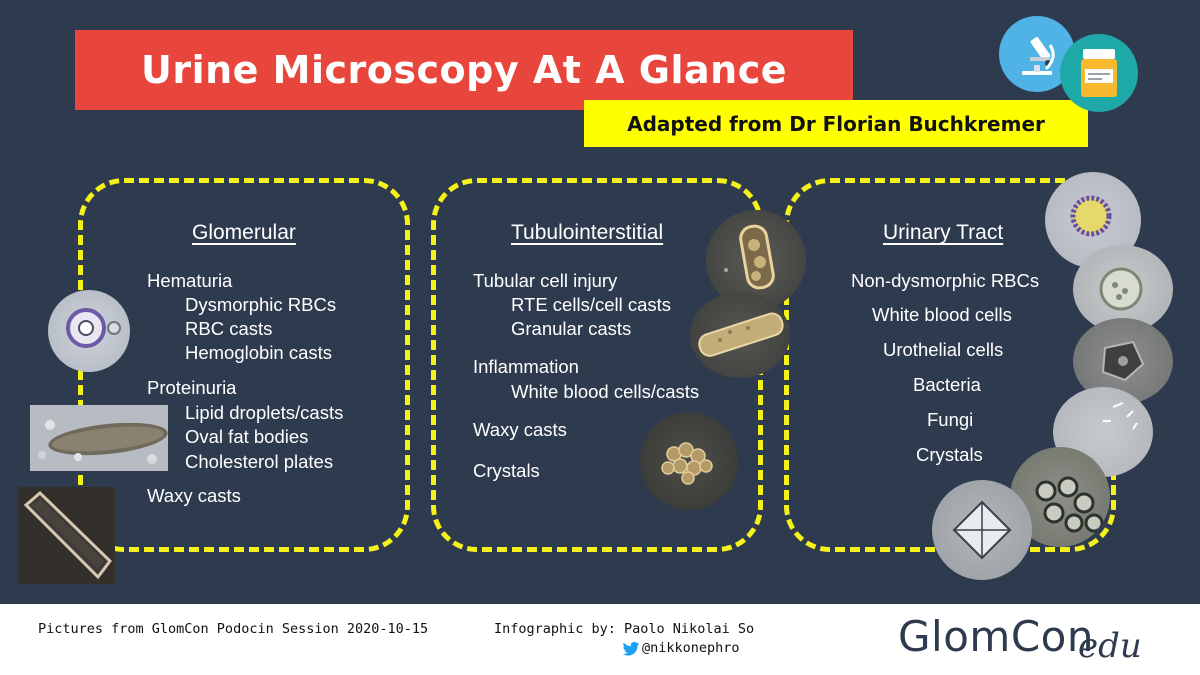  What do you see at coordinates (264, 412) in the screenshot?
I see `list-item: Lipid droplets/casts` at bounding box center [264, 412].